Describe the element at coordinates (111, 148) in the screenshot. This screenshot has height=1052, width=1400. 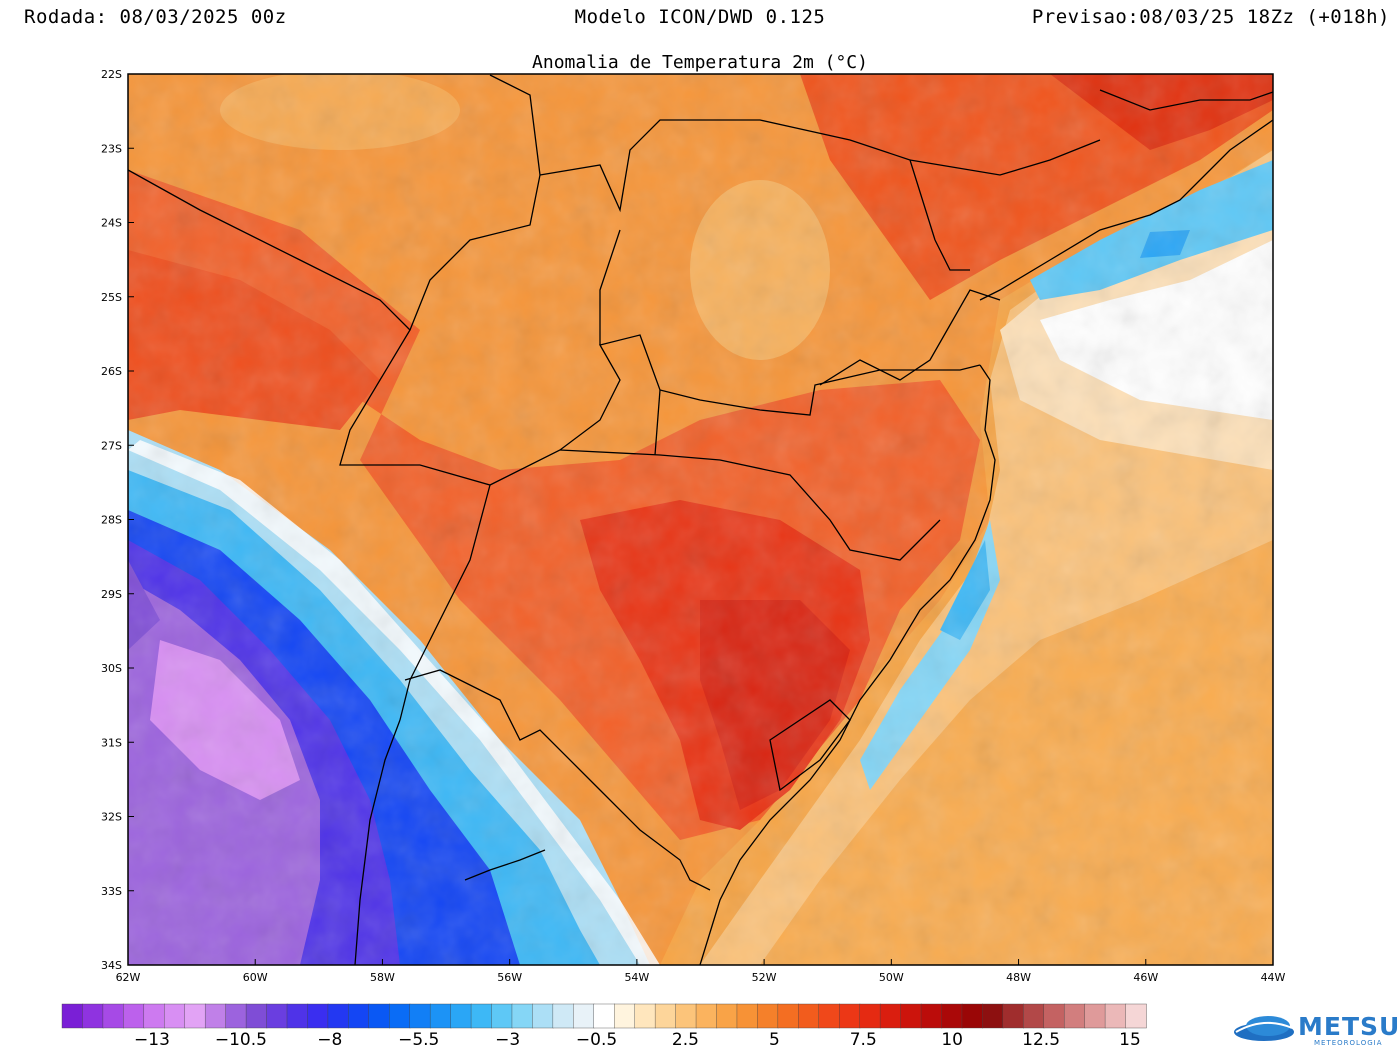
I see `lat-label: 23S` at that location.